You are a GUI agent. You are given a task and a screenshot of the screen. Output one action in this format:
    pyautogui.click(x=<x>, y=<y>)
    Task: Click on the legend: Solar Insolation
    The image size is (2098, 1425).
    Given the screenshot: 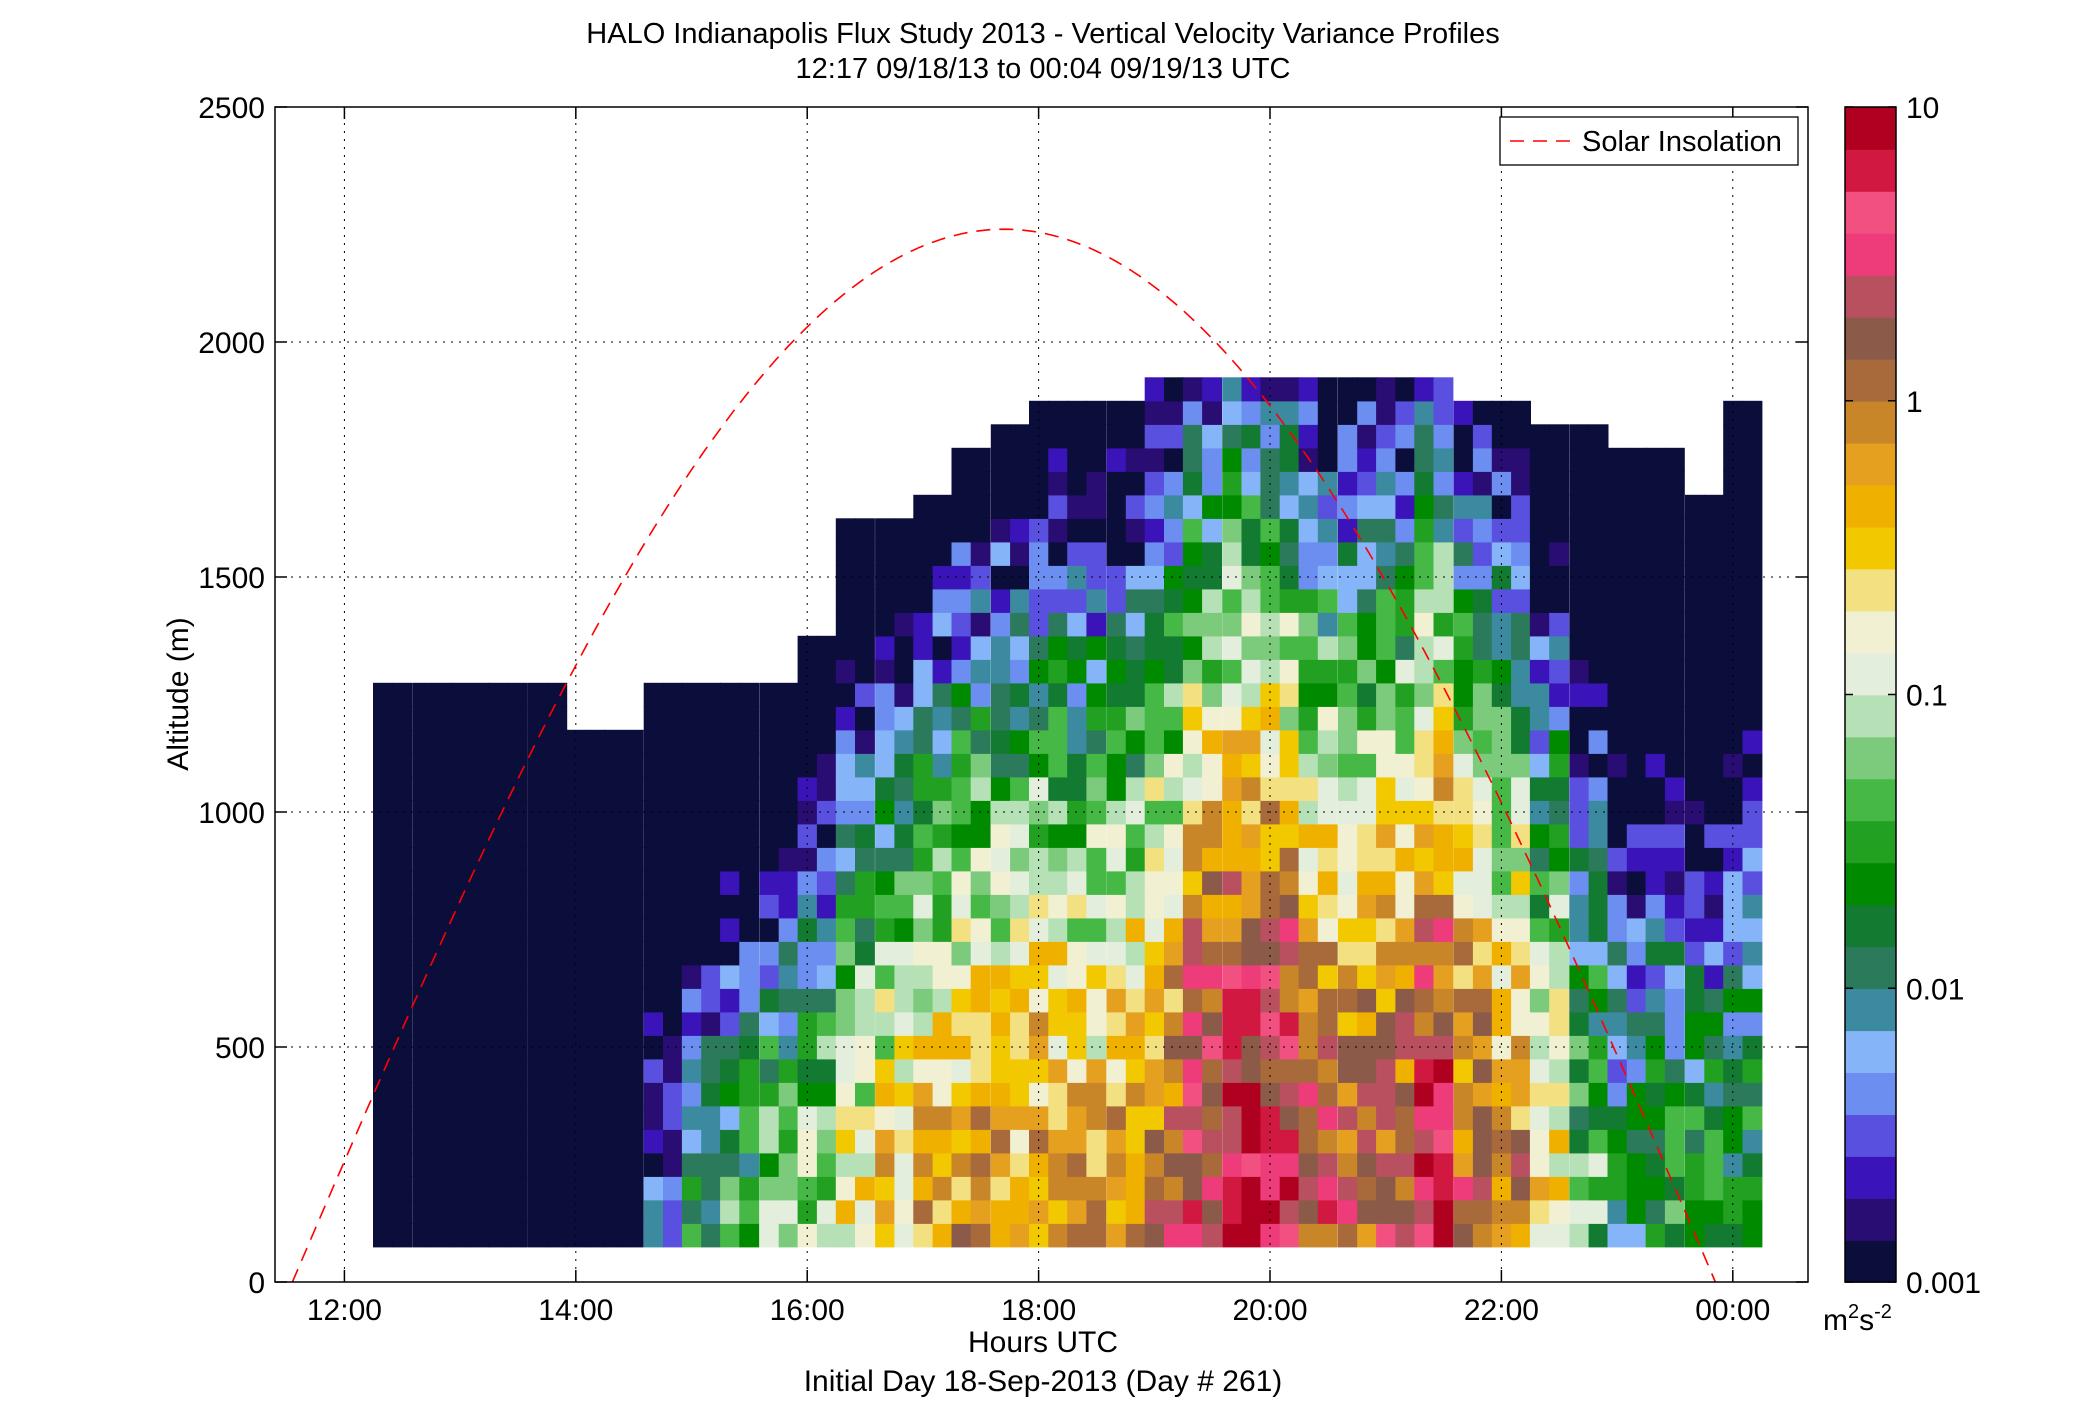 What is the action you would take?
    pyautogui.click(x=1649, y=141)
    